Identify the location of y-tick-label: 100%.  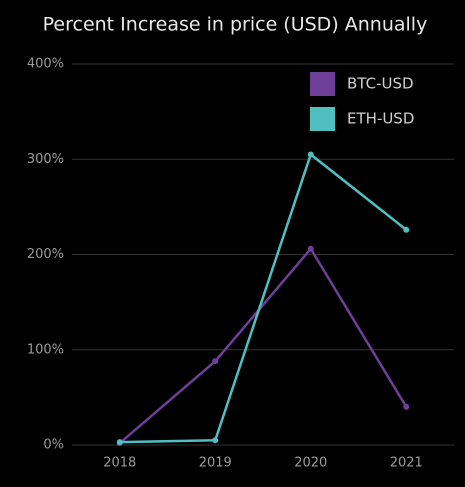
(45, 349).